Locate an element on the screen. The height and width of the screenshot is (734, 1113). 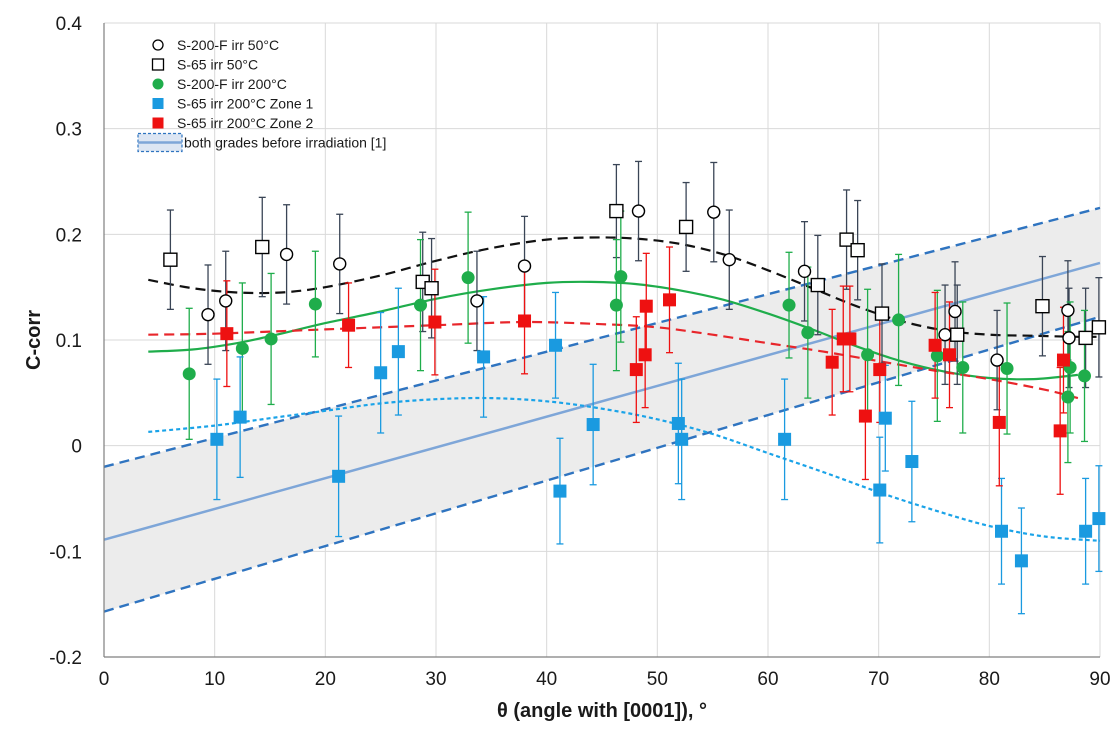
x-tick-label-80: 80 is located at coordinates (989, 679).